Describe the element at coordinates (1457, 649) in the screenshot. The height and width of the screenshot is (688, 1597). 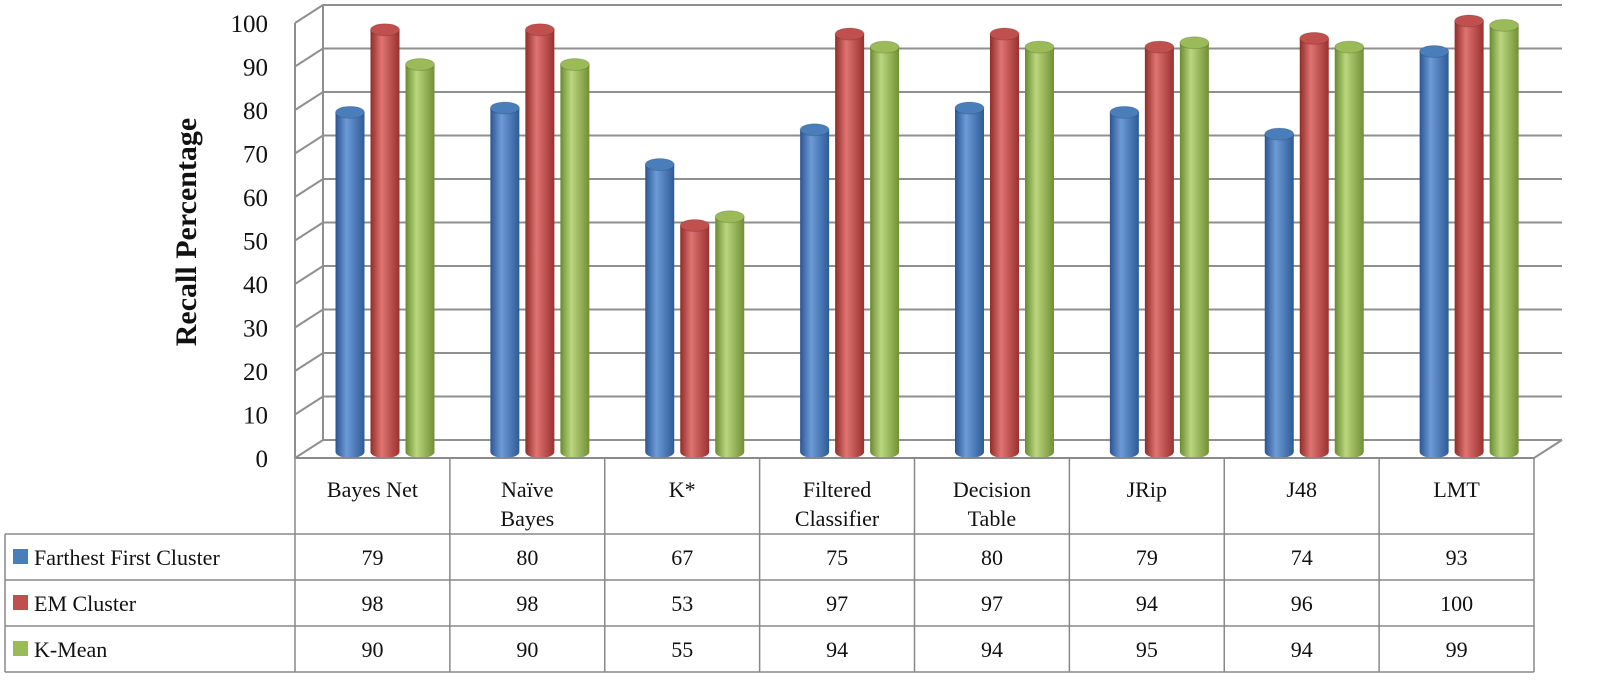
I see `data-label: 99` at that location.